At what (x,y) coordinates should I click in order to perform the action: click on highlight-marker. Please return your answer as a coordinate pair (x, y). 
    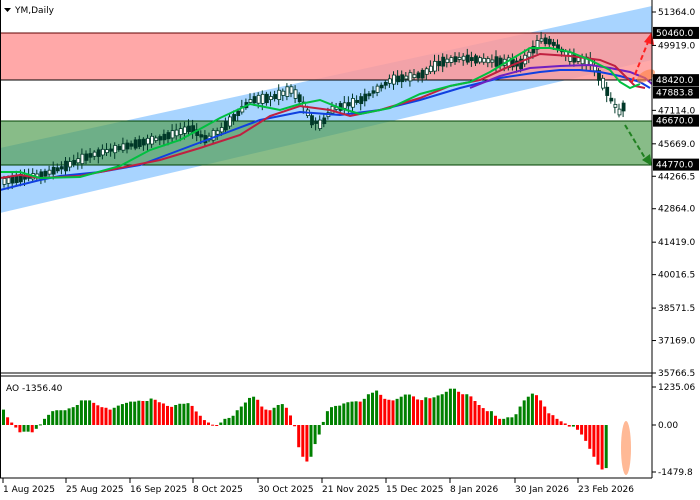
    Looking at the image, I should click on (646, 76).